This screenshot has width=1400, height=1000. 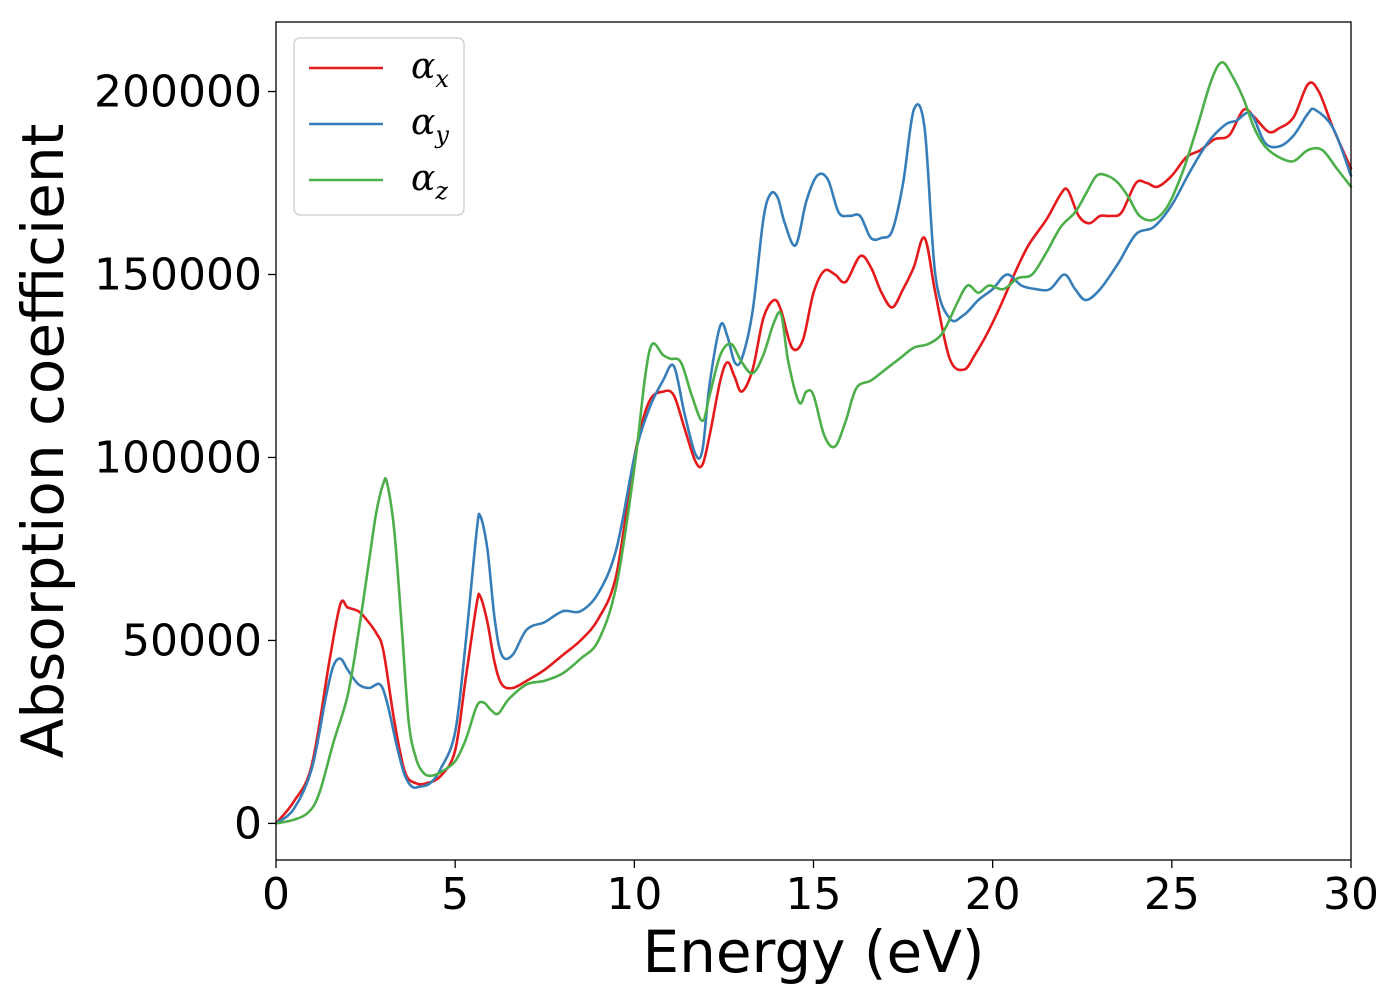 I want to click on y-tick-label: 0, so click(x=248, y=823).